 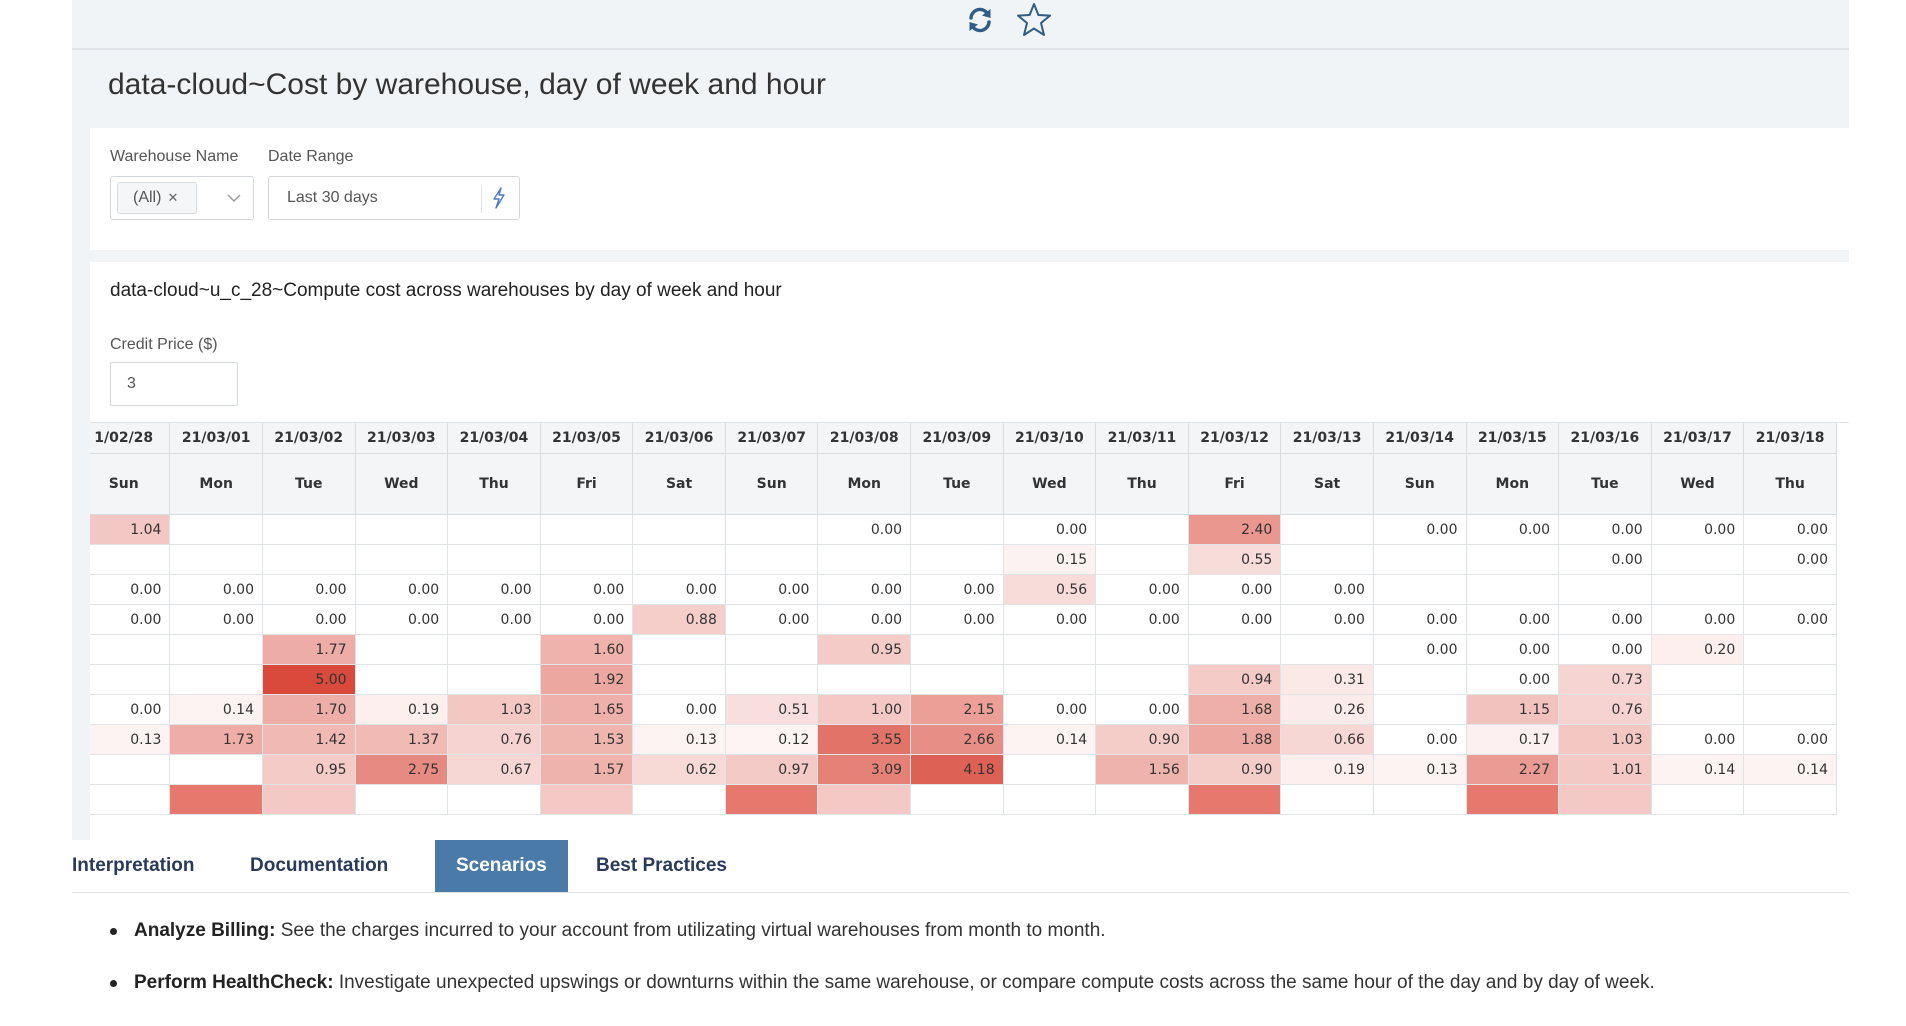 What do you see at coordinates (980, 20) in the screenshot?
I see `refresh-icon` at bounding box center [980, 20].